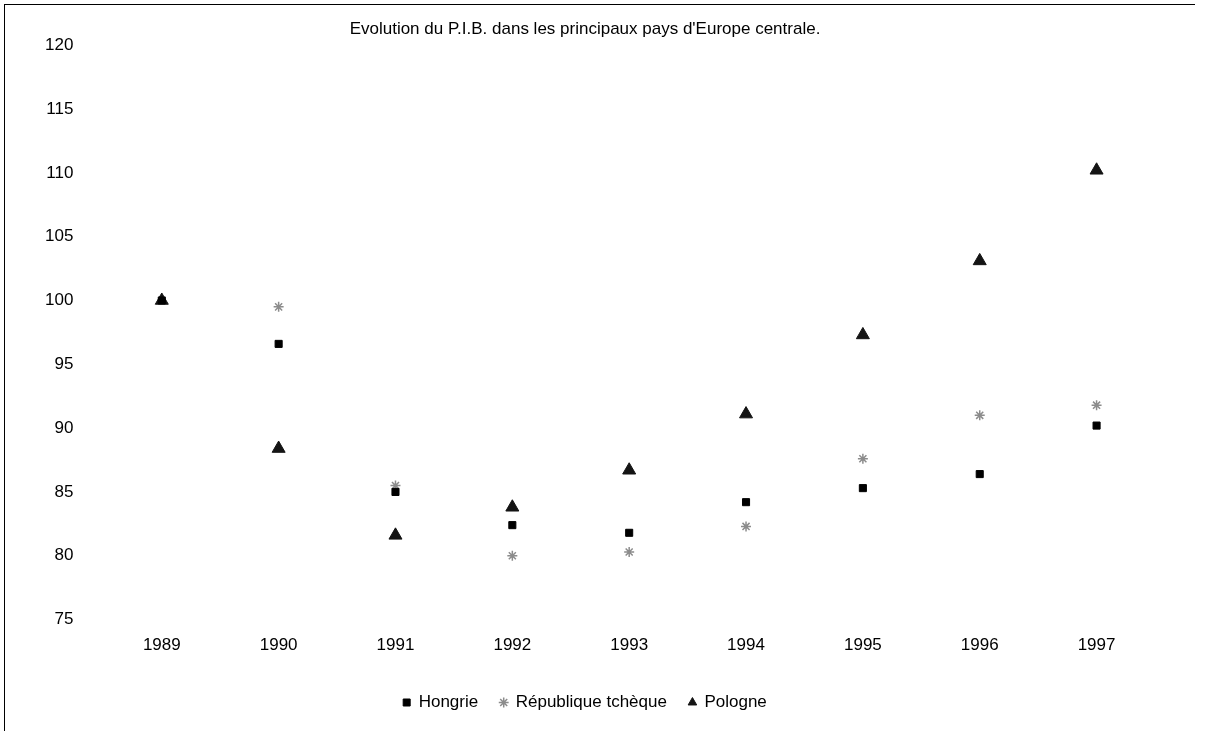  Describe the element at coordinates (862, 645) in the screenshot. I see `x-tick-label: 1995` at that location.